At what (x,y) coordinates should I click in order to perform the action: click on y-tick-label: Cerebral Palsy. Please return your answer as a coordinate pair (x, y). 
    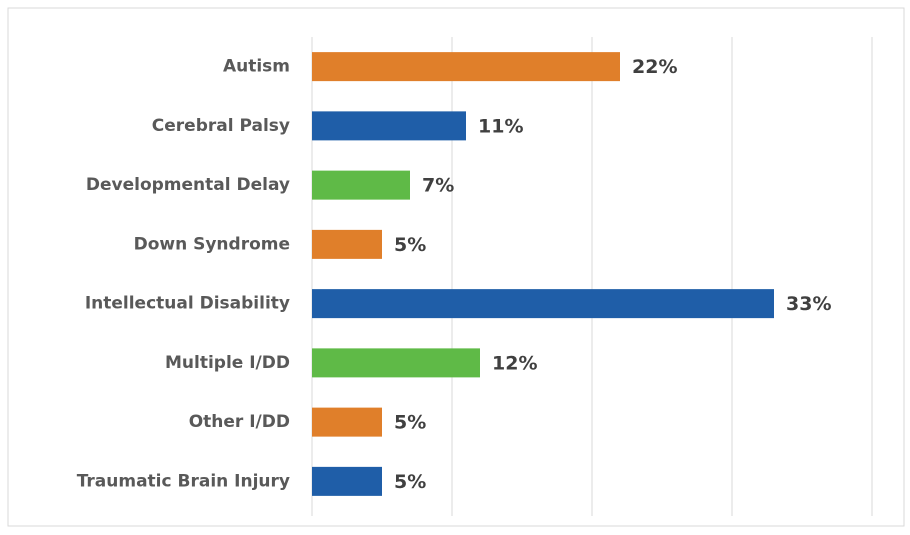
    Looking at the image, I should click on (221, 126).